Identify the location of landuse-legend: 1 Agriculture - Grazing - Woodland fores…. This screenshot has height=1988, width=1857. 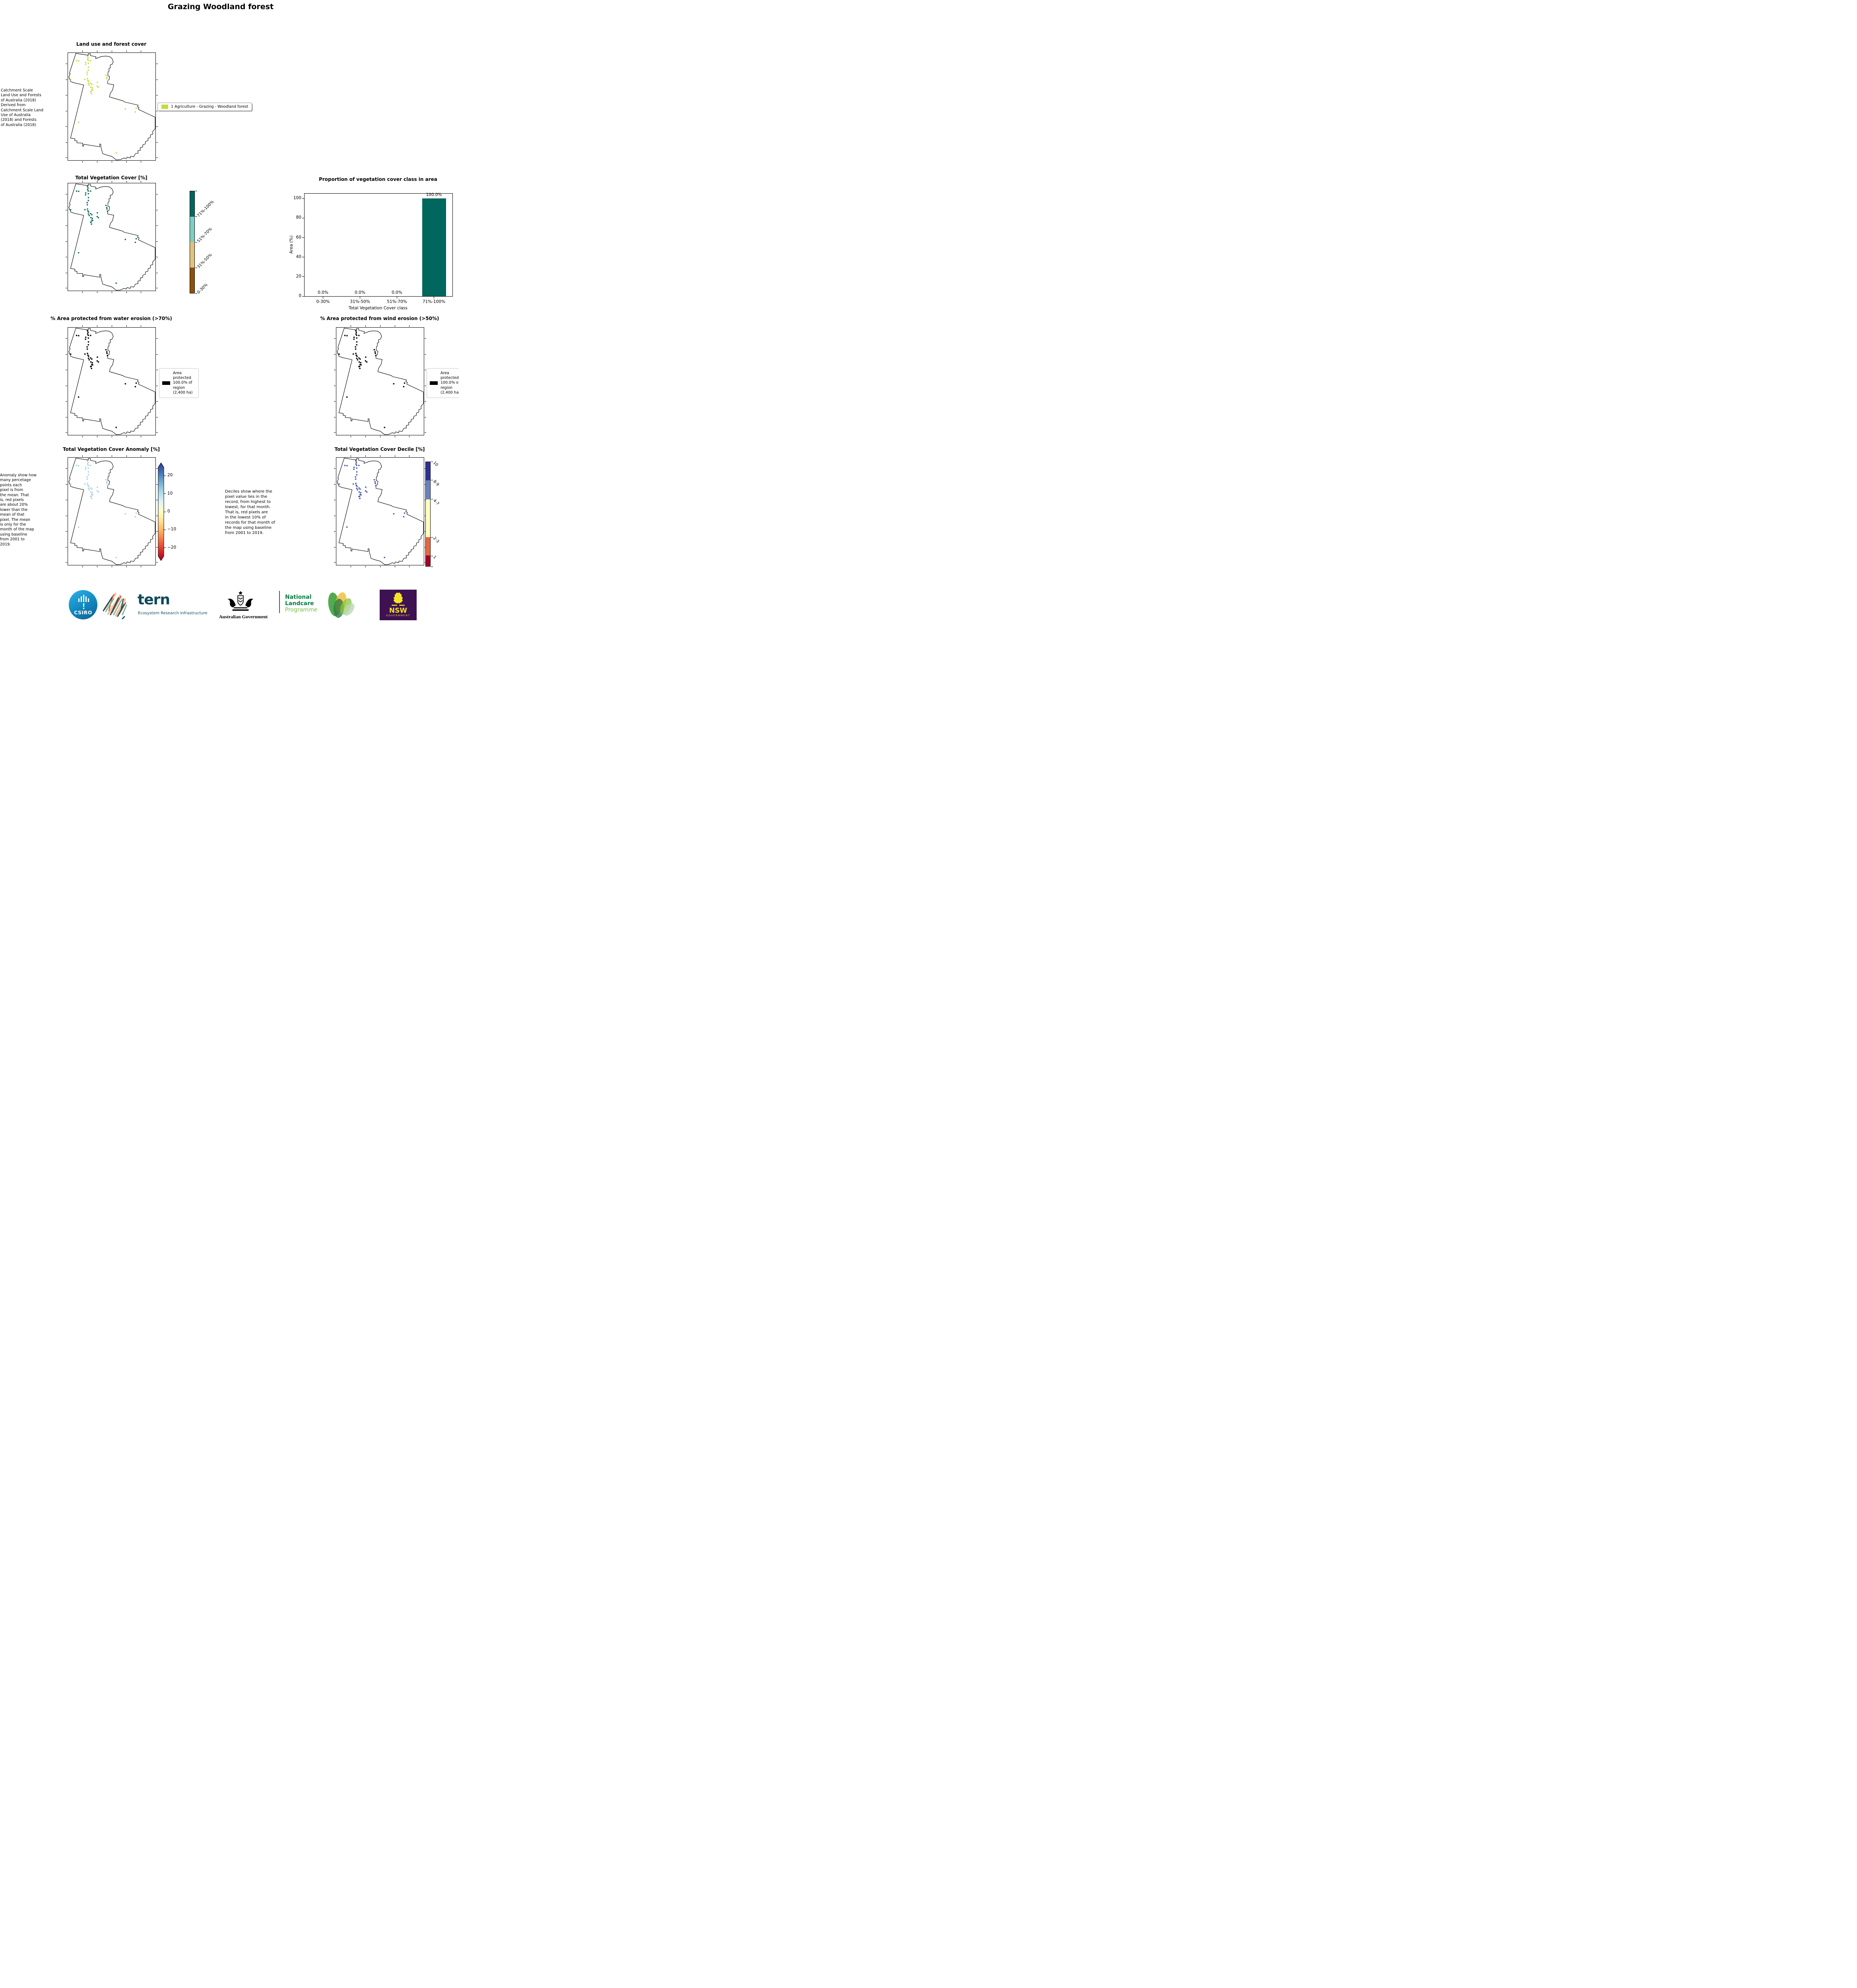
(204, 107).